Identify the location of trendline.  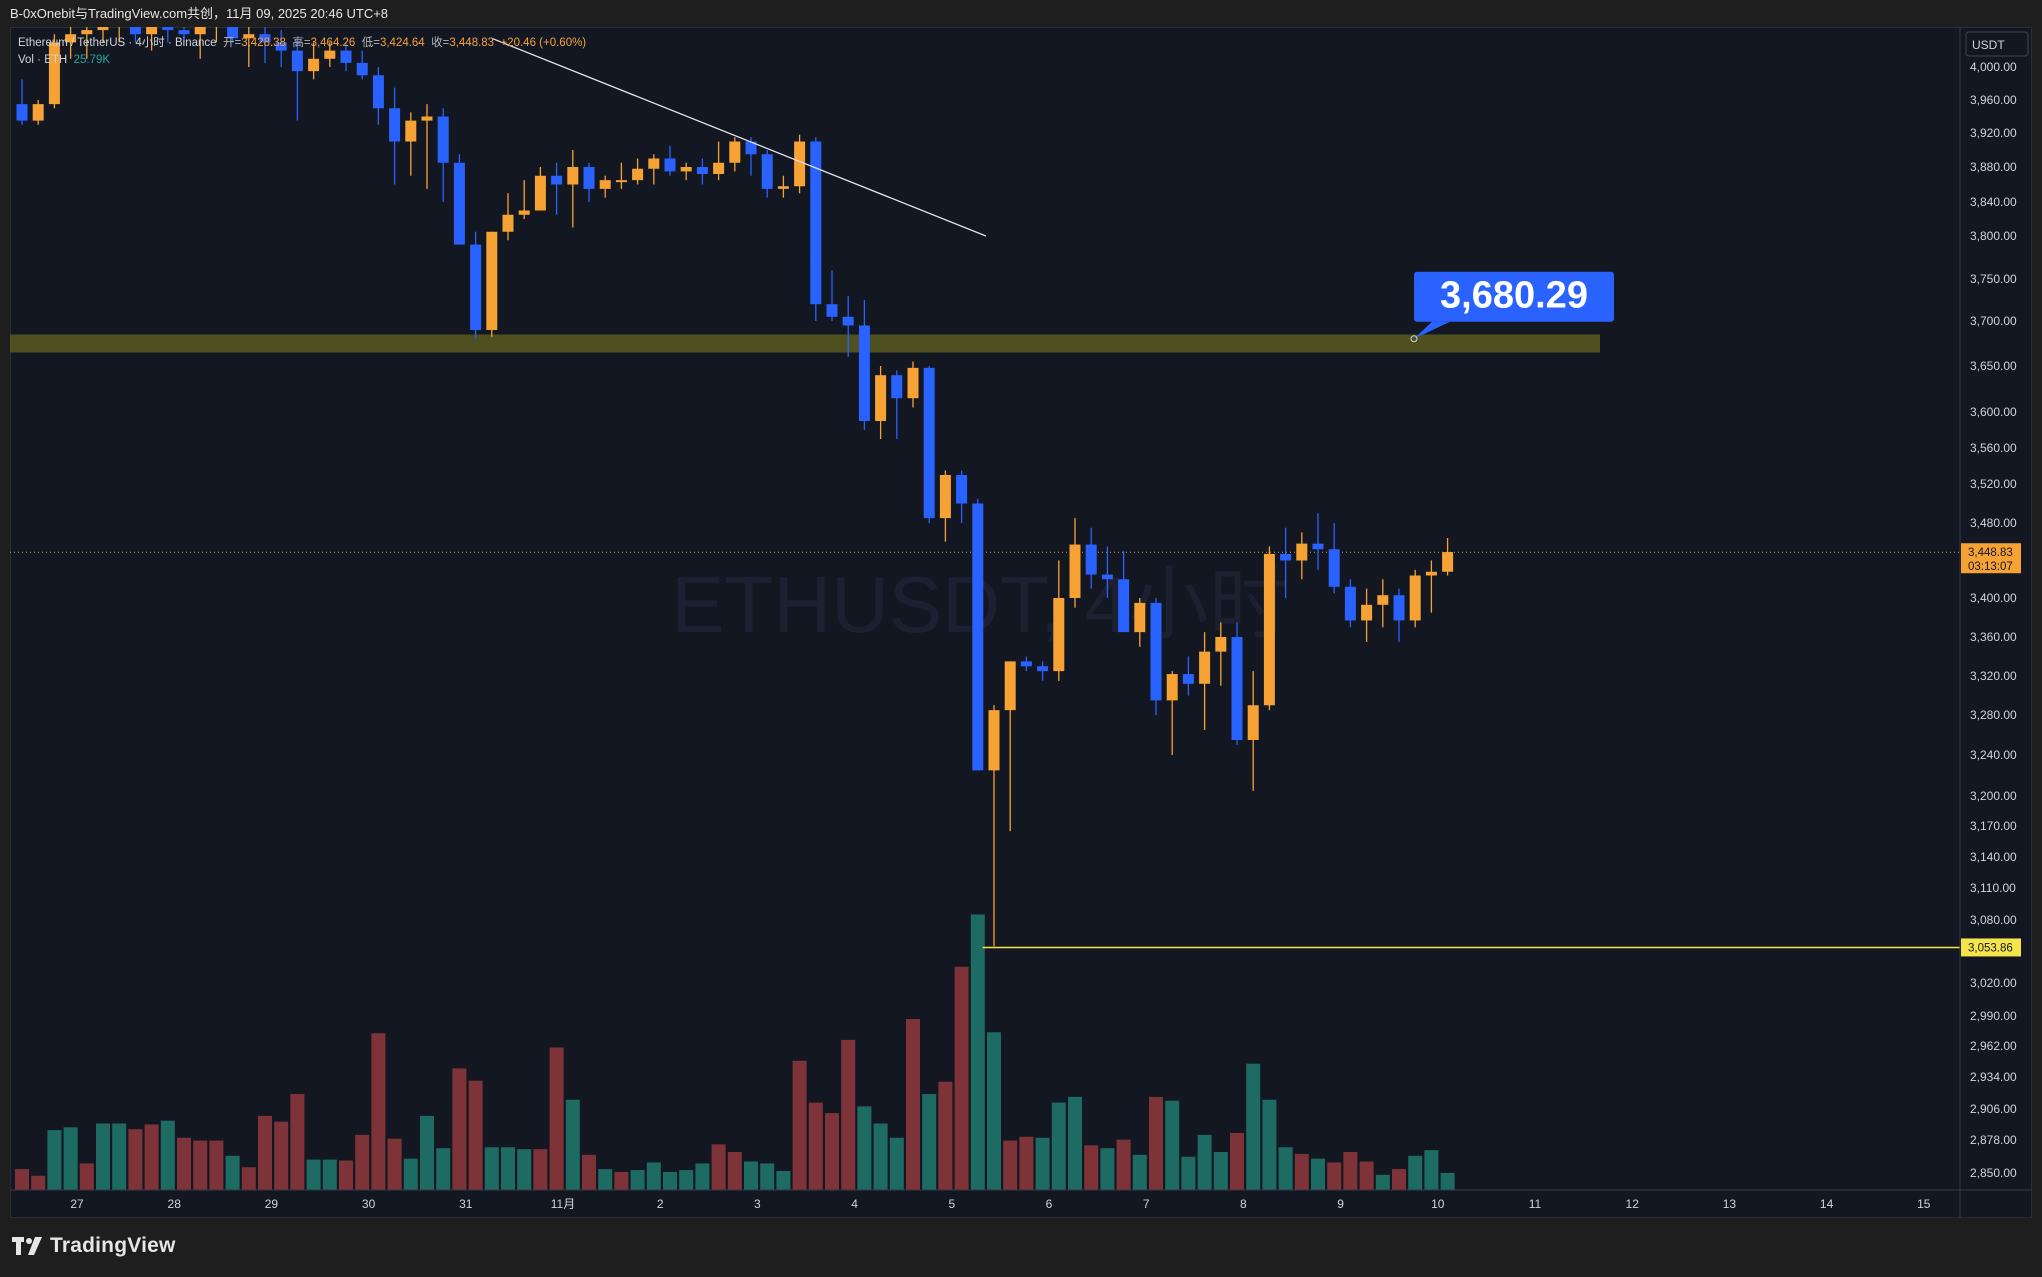
(739, 137).